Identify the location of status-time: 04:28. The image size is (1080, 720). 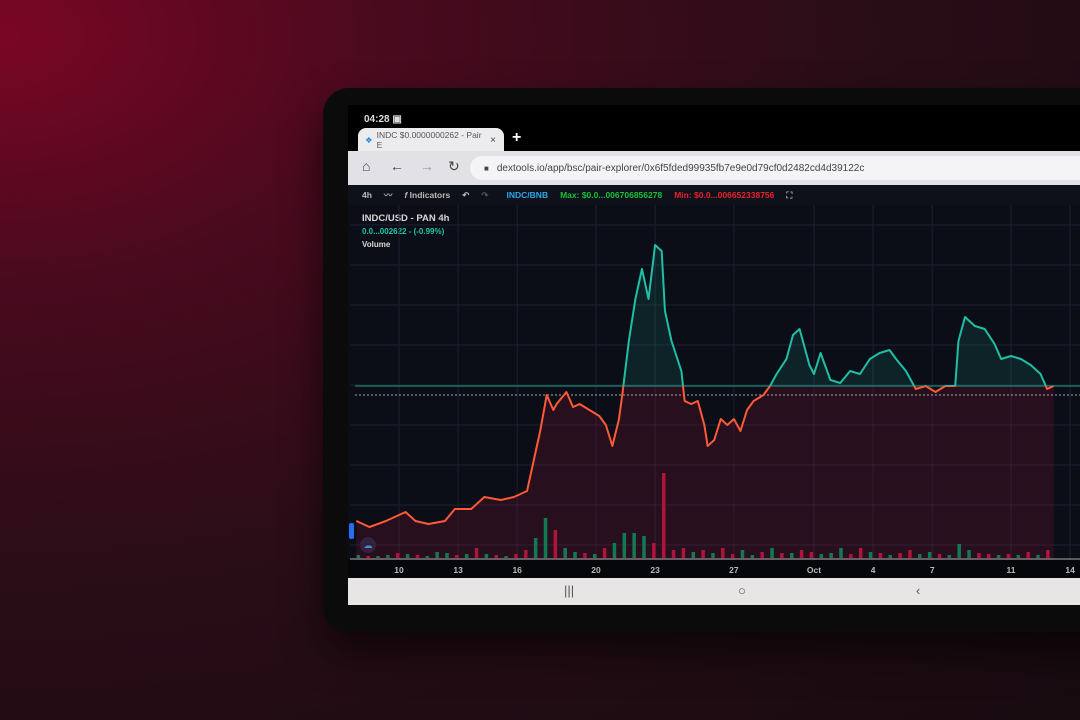
(377, 119).